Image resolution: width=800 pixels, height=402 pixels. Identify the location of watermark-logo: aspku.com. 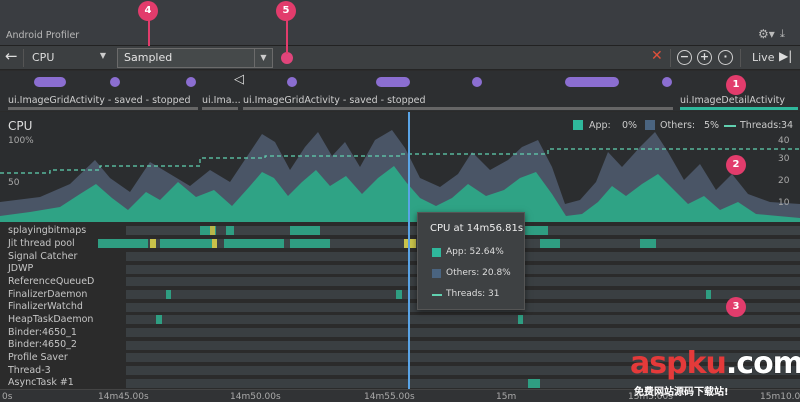
(715, 363).